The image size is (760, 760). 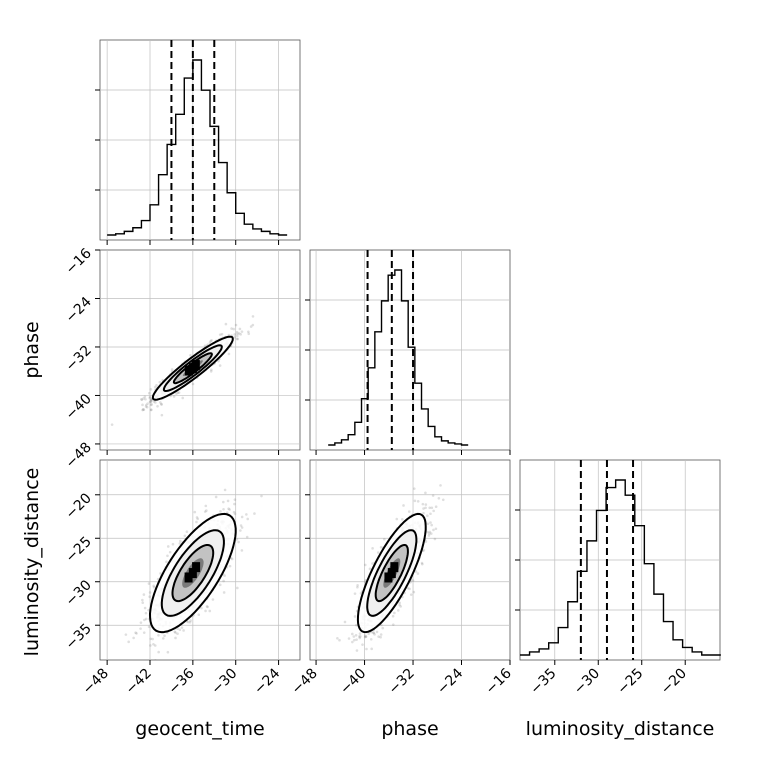 I want to click on scatter-layer, so click(x=193, y=574).